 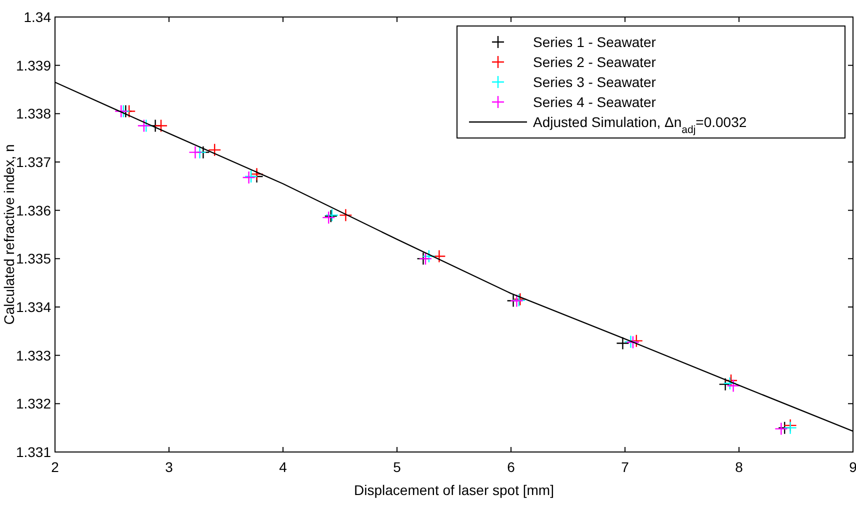 What do you see at coordinates (34, 404) in the screenshot?
I see `y-tick-label: 1.332` at bounding box center [34, 404].